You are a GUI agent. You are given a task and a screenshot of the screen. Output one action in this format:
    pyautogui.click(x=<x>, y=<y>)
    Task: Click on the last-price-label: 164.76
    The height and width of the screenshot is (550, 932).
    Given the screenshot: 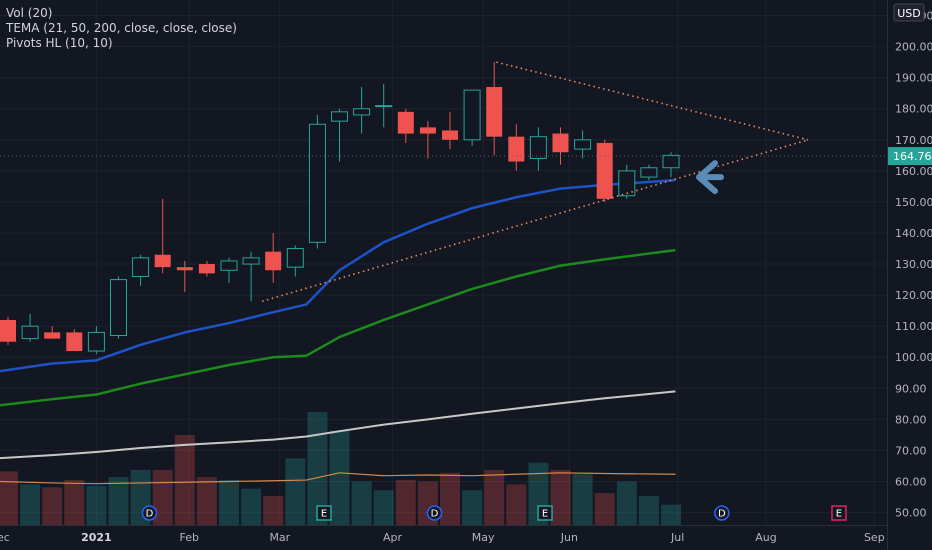 What is the action you would take?
    pyautogui.click(x=912, y=156)
    